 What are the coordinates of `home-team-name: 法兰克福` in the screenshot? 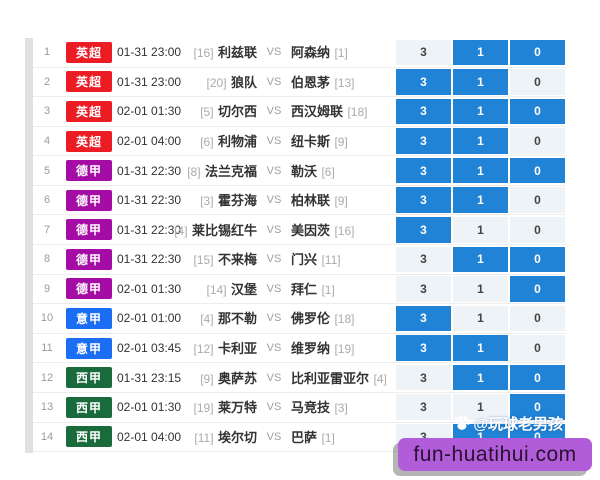 It's located at (230, 171).